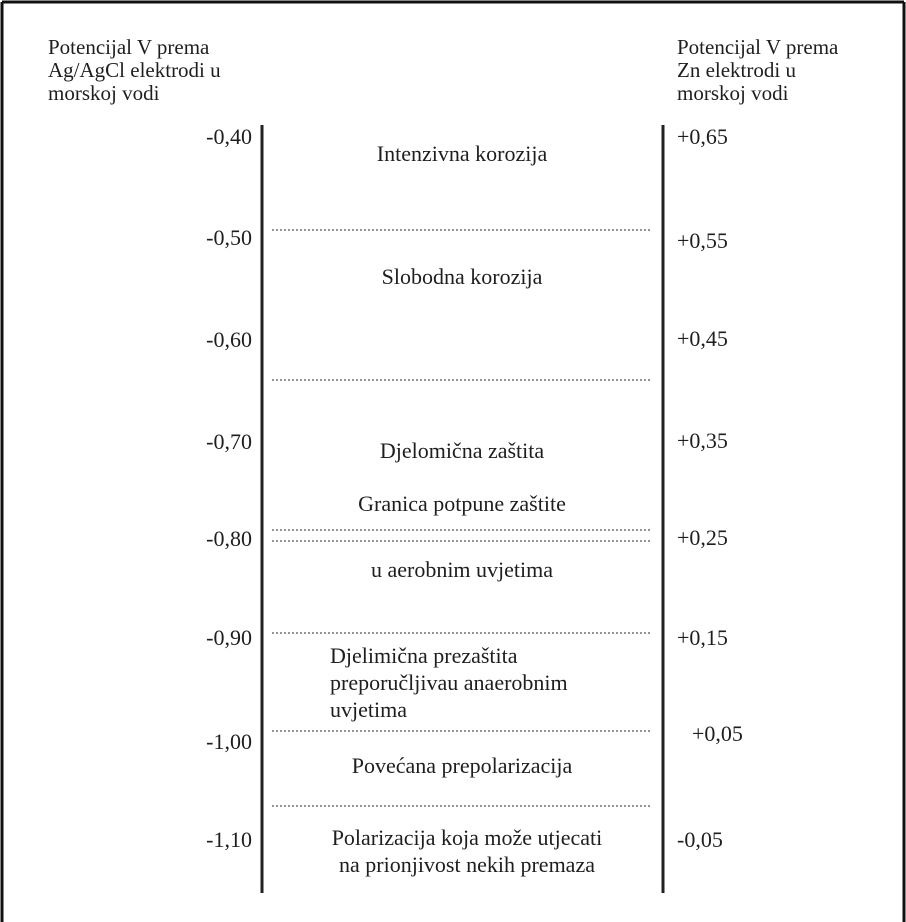 The image size is (906, 922). Describe the element at coordinates (702, 136) in the screenshot. I see `right-tick-label: +0,65` at that location.